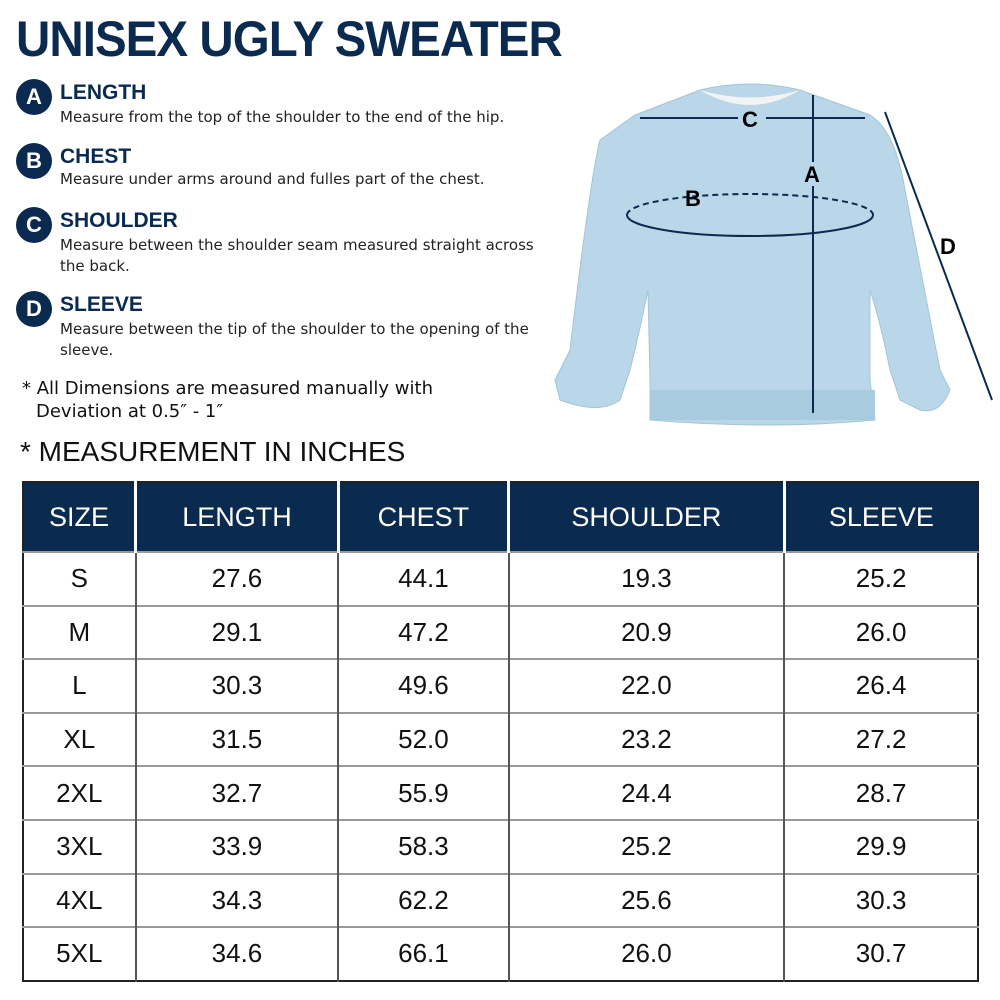  Describe the element at coordinates (693, 198) in the screenshot. I see `label-b: B` at that location.